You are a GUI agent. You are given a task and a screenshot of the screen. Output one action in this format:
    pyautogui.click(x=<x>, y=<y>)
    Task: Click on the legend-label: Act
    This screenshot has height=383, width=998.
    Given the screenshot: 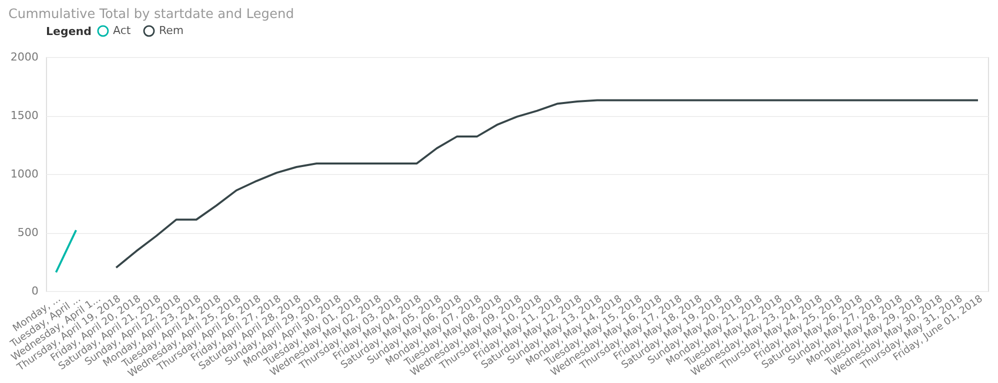 What is the action you would take?
    pyautogui.click(x=122, y=30)
    